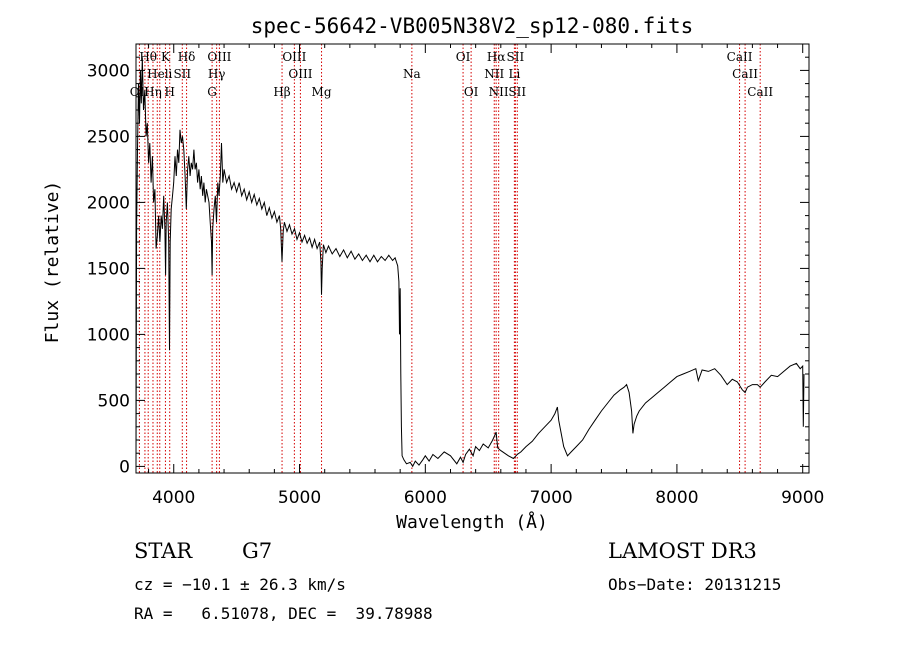 The image size is (900, 649). What do you see at coordinates (695, 584) in the screenshot?
I see `observation-date: Obs−Date: 20131215` at bounding box center [695, 584].